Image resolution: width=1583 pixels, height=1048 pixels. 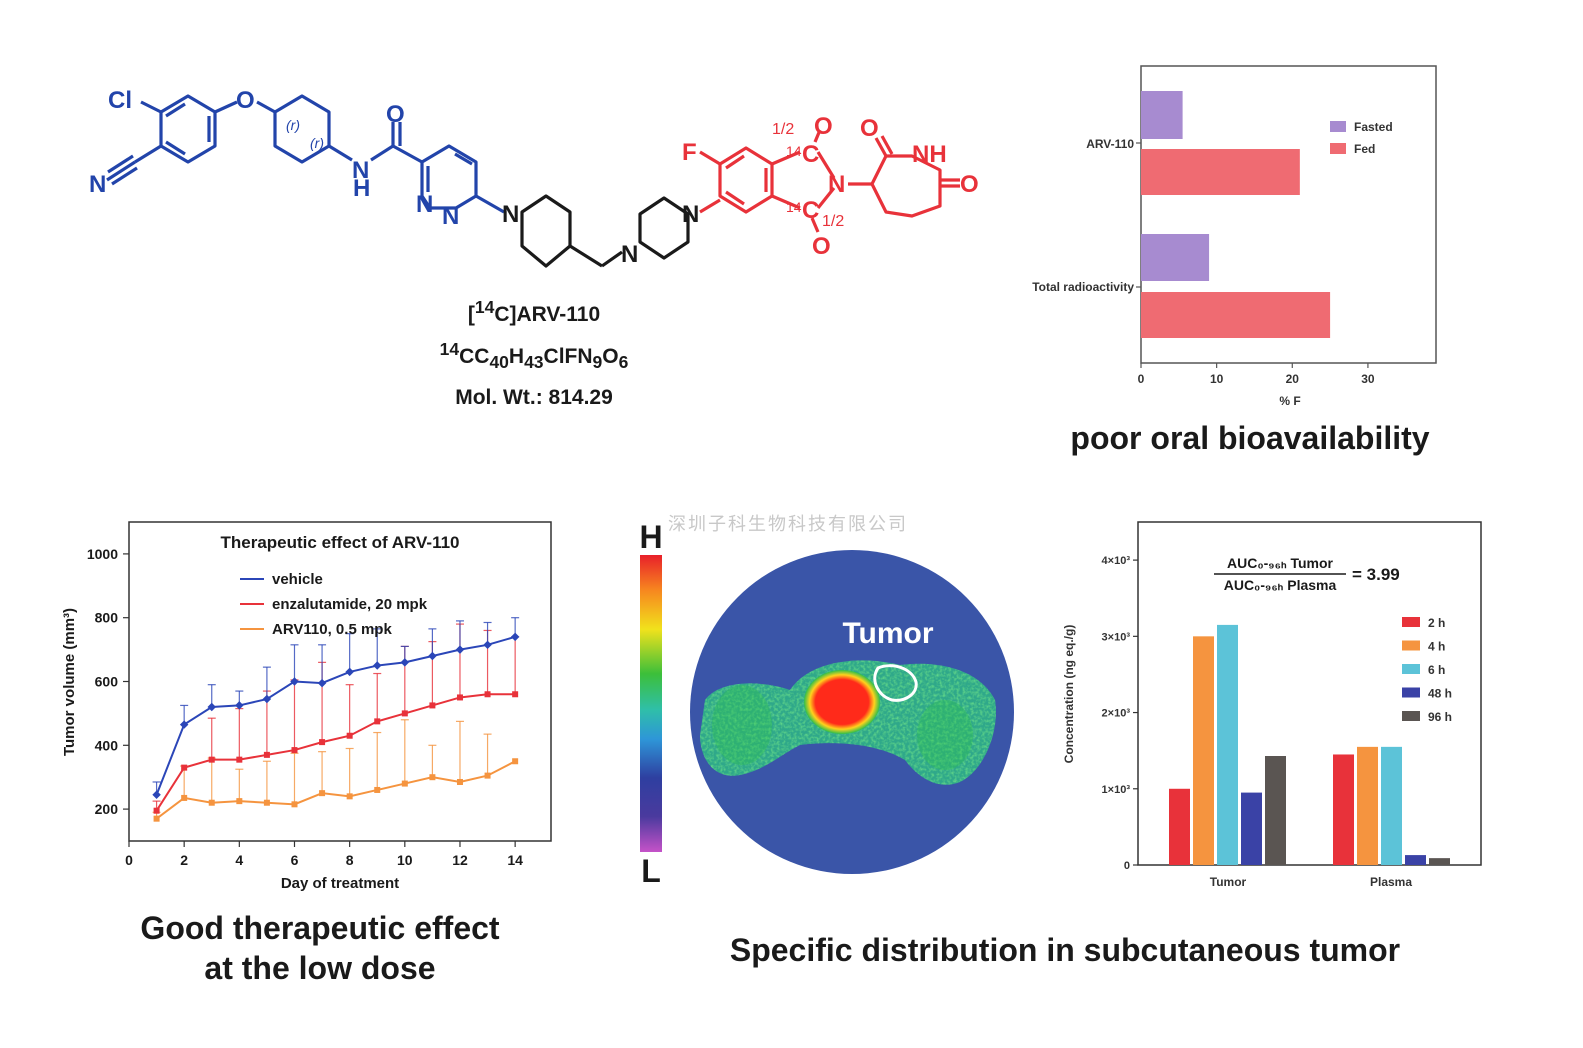 I want to click on atom-cl: Cl, so click(x=120, y=100).